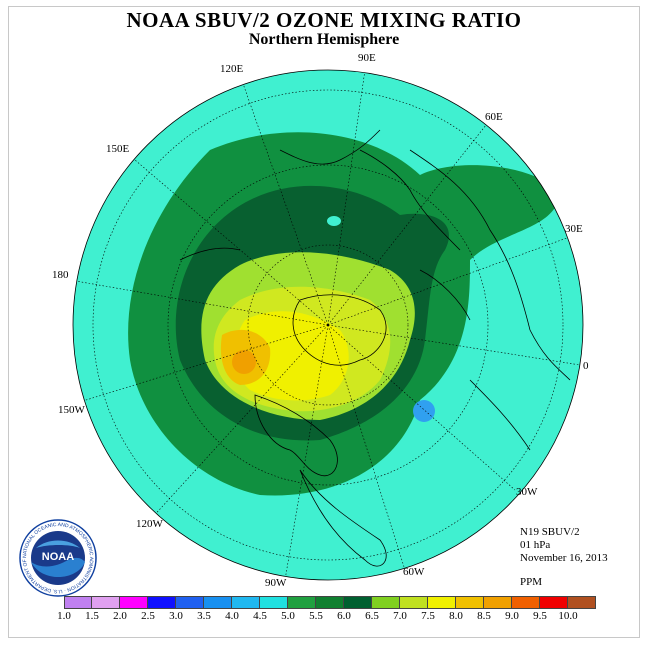 The image size is (648, 648). Describe the element at coordinates (64, 616) in the screenshot. I see `colorbar-tick-label: 1.0` at that location.